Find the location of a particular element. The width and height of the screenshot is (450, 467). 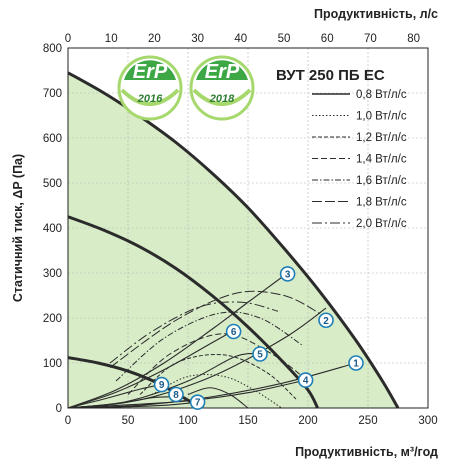

x2-tick-label: 10 is located at coordinates (111, 39).